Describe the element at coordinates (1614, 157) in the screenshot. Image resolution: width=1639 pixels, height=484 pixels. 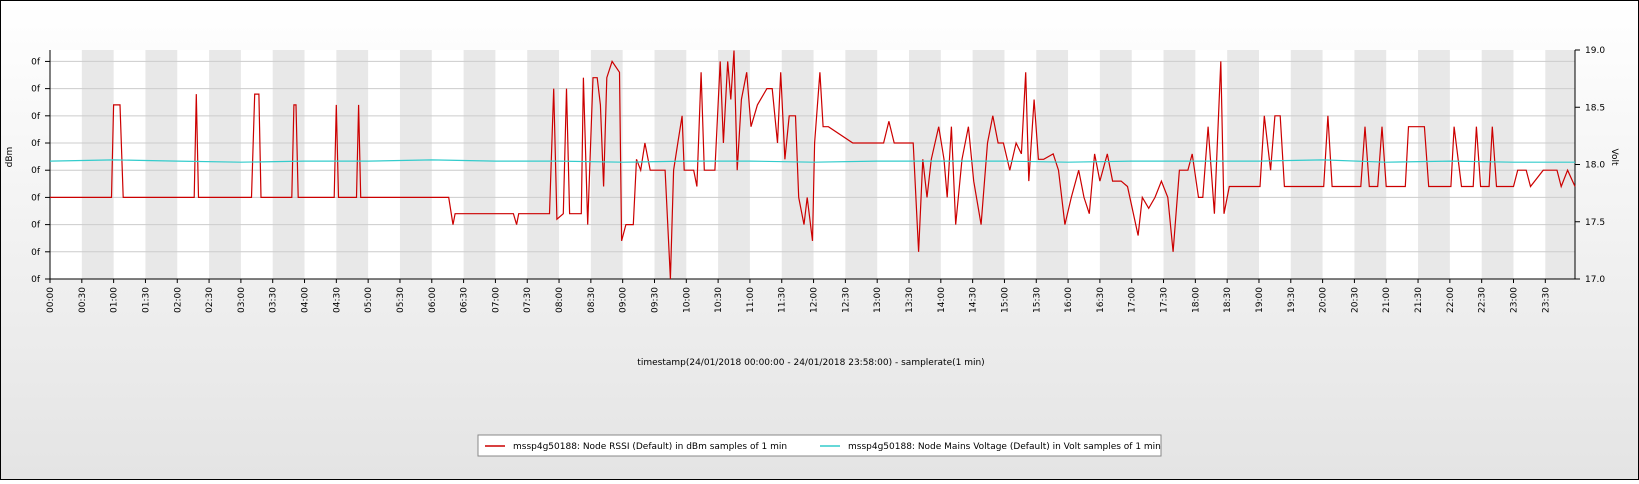
I see `y2-axis-title: Volt` at that location.